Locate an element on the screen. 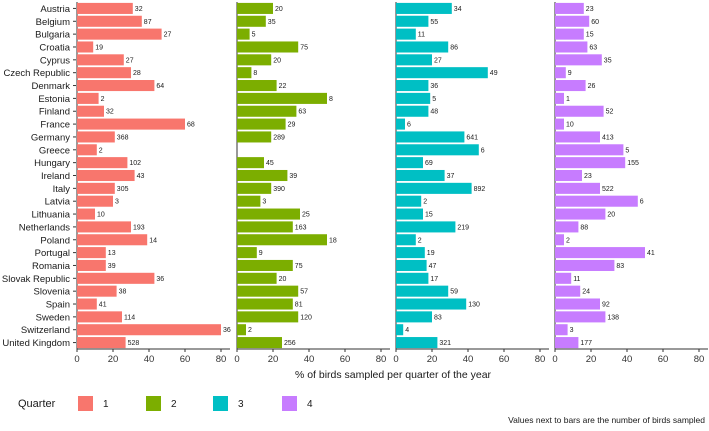  bar-q4-slovenia is located at coordinates (568, 291).